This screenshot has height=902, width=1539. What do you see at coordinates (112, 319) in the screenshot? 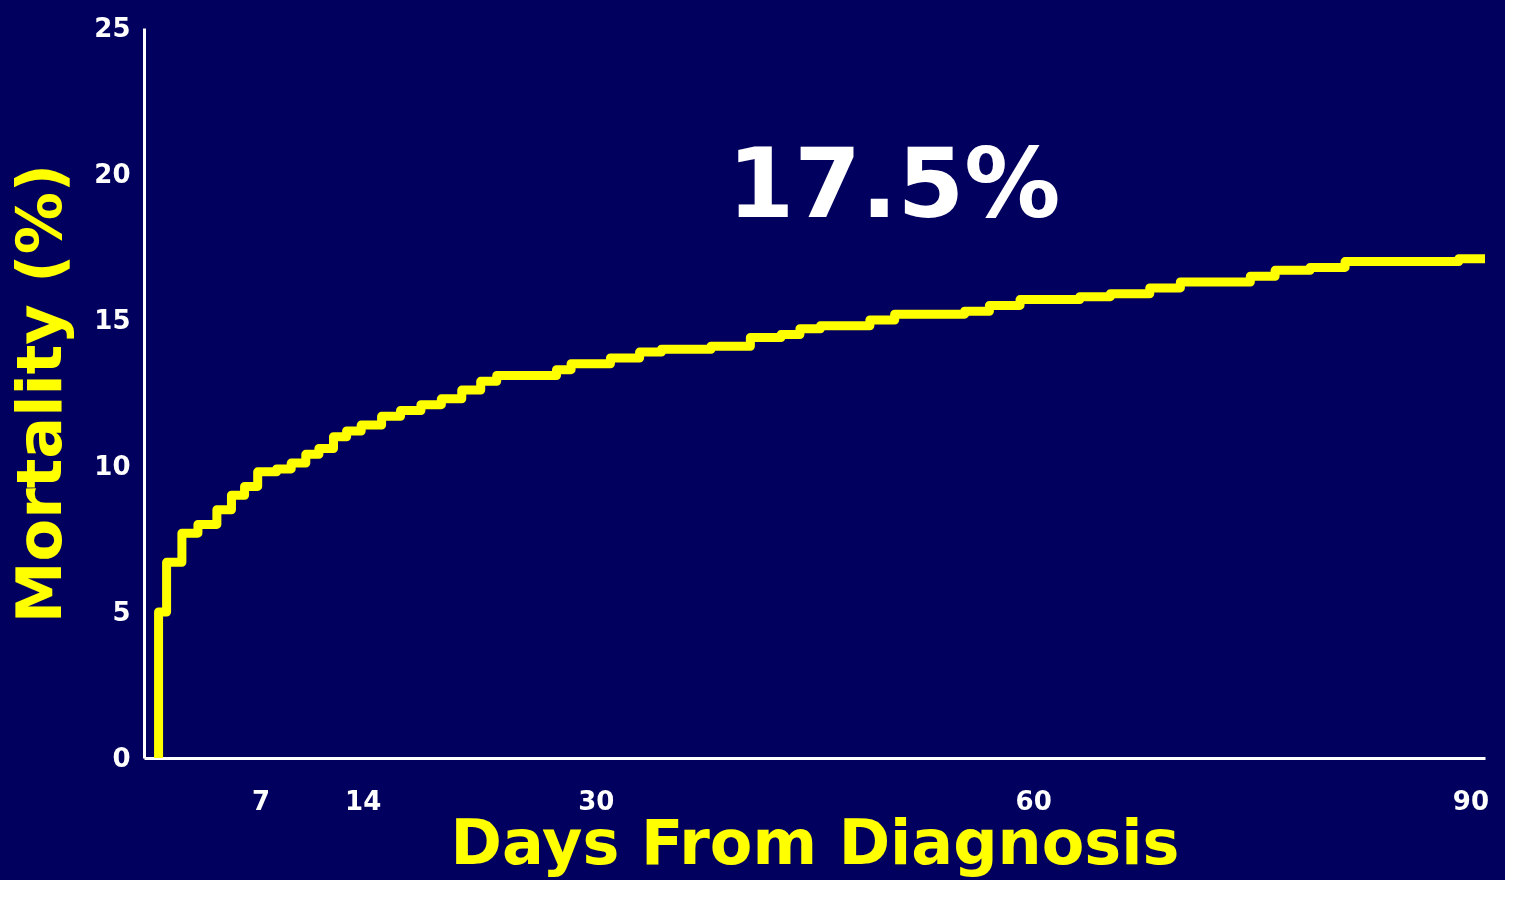
I see `y-tick-label: 15` at bounding box center [112, 319].